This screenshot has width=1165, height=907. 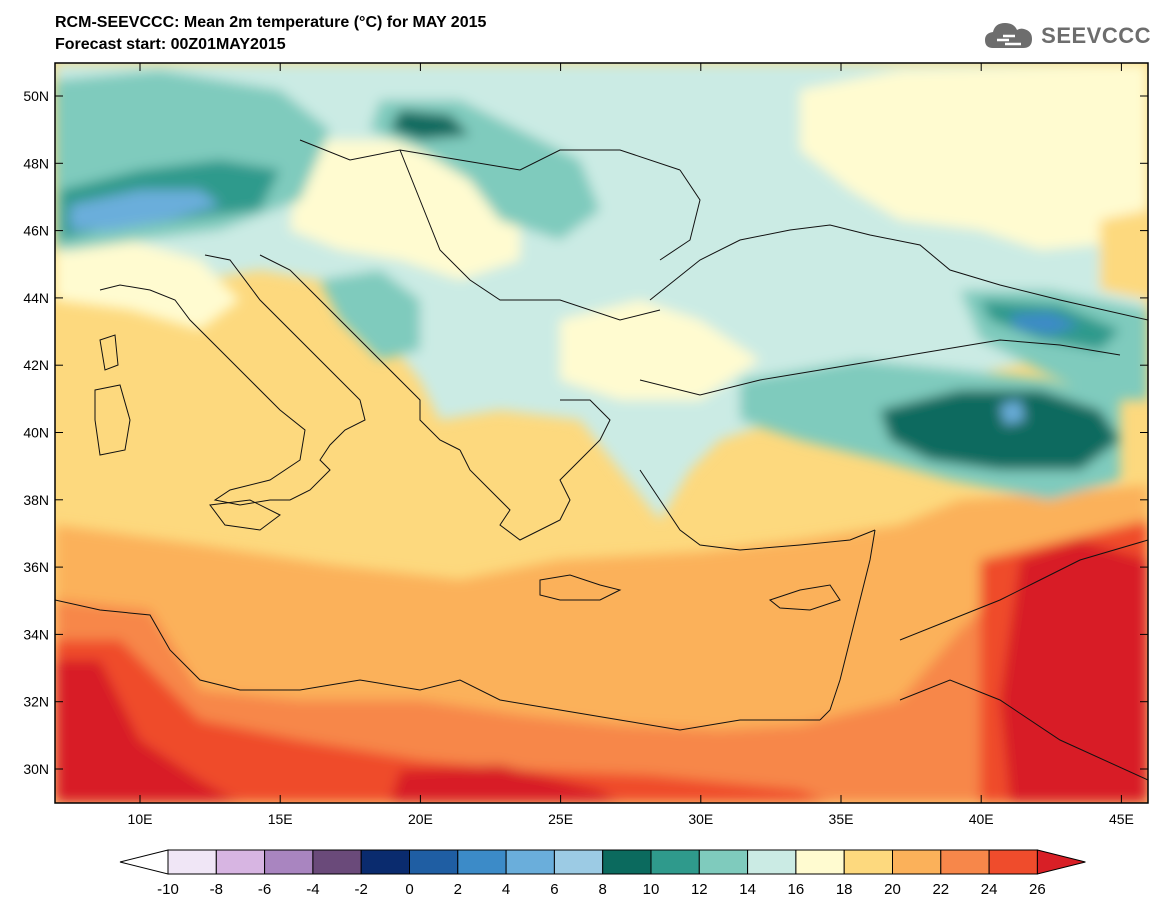 I want to click on lat-label: 46N, so click(x=36, y=231).